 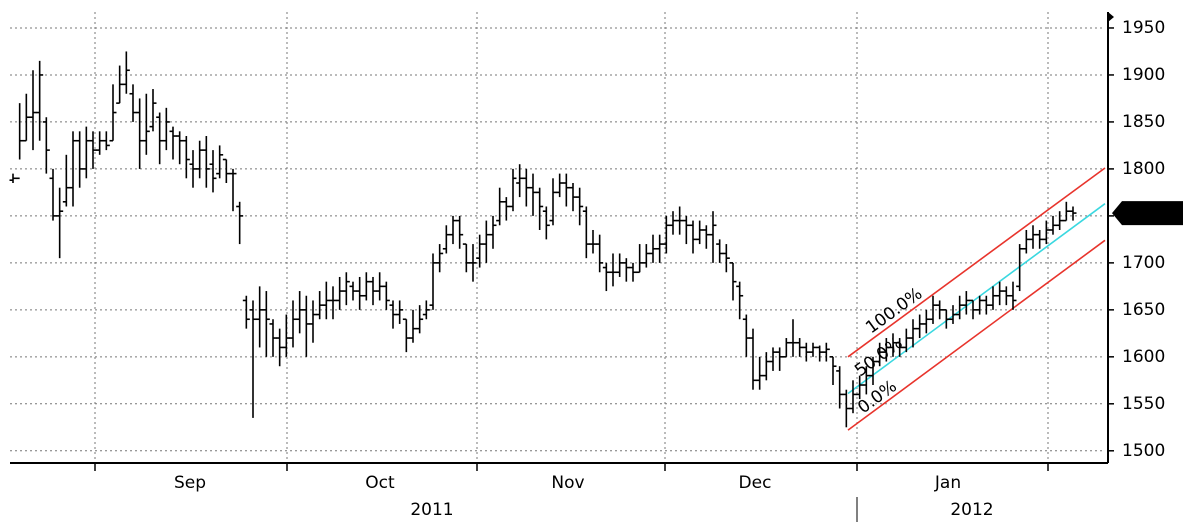 What do you see at coordinates (431, 510) in the screenshot?
I see `year-label: 2011` at bounding box center [431, 510].